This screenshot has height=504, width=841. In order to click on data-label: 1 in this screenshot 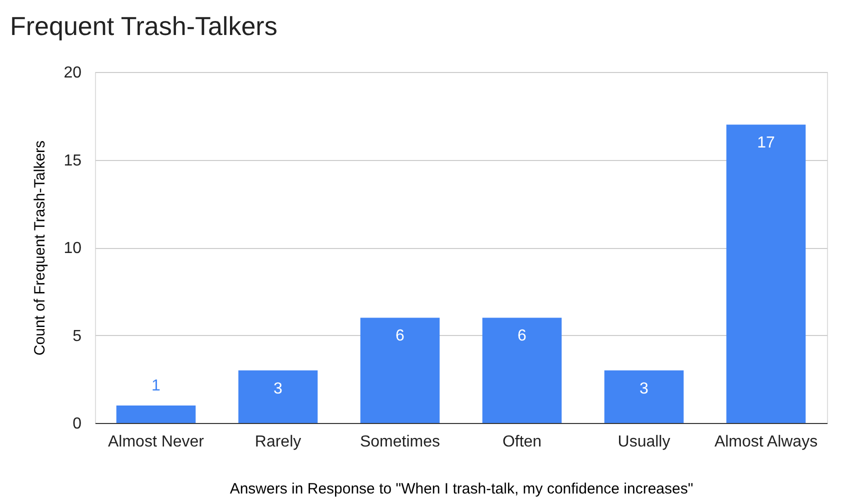, I will do `click(156, 385)`.